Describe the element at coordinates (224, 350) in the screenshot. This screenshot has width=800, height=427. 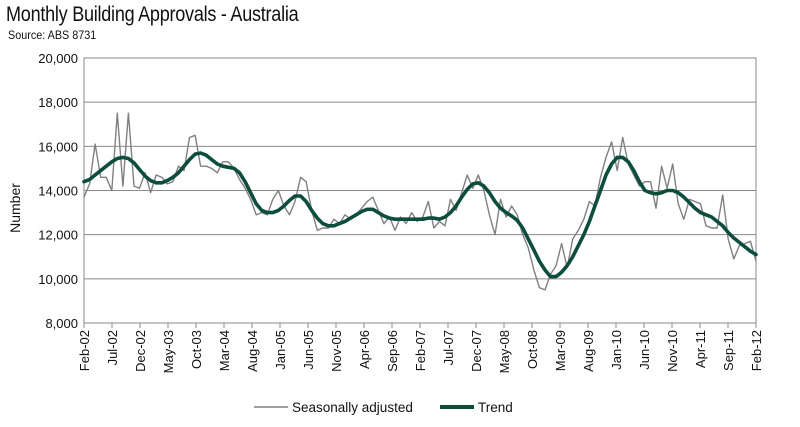
I see `x-tick-label: Mar-04` at that location.